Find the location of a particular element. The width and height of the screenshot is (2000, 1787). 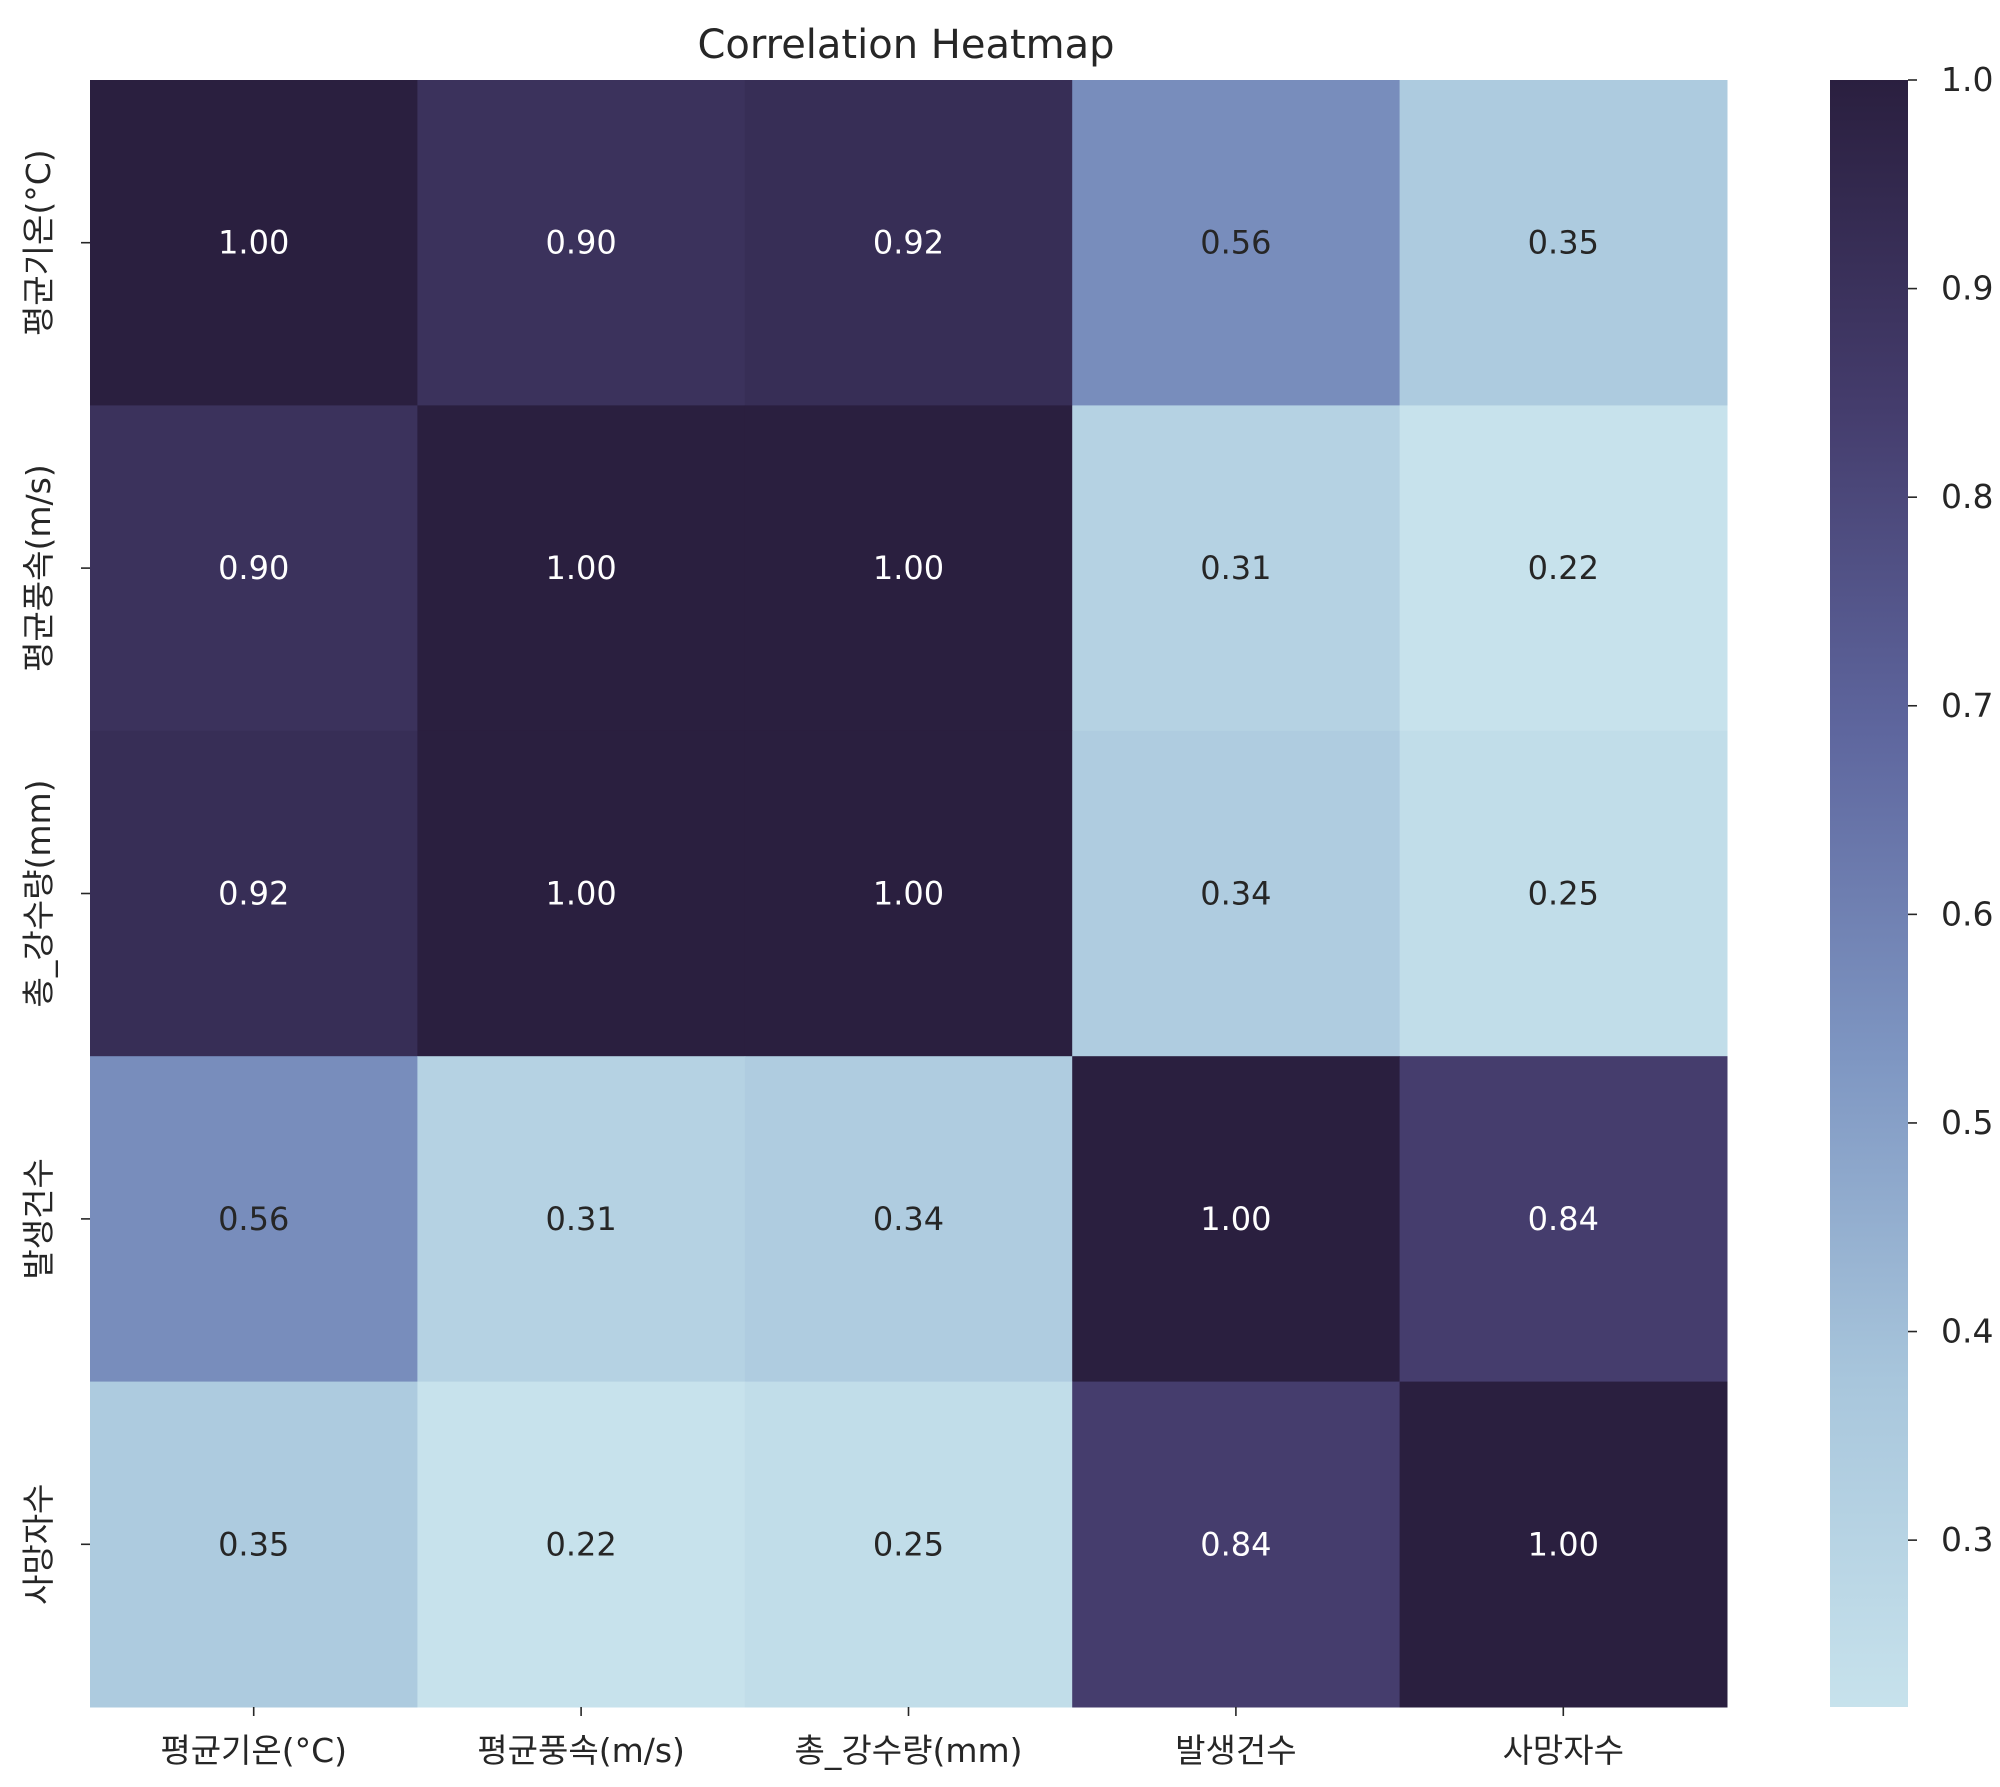

heatmap-cell-r0-c4 is located at coordinates (1563, 243).